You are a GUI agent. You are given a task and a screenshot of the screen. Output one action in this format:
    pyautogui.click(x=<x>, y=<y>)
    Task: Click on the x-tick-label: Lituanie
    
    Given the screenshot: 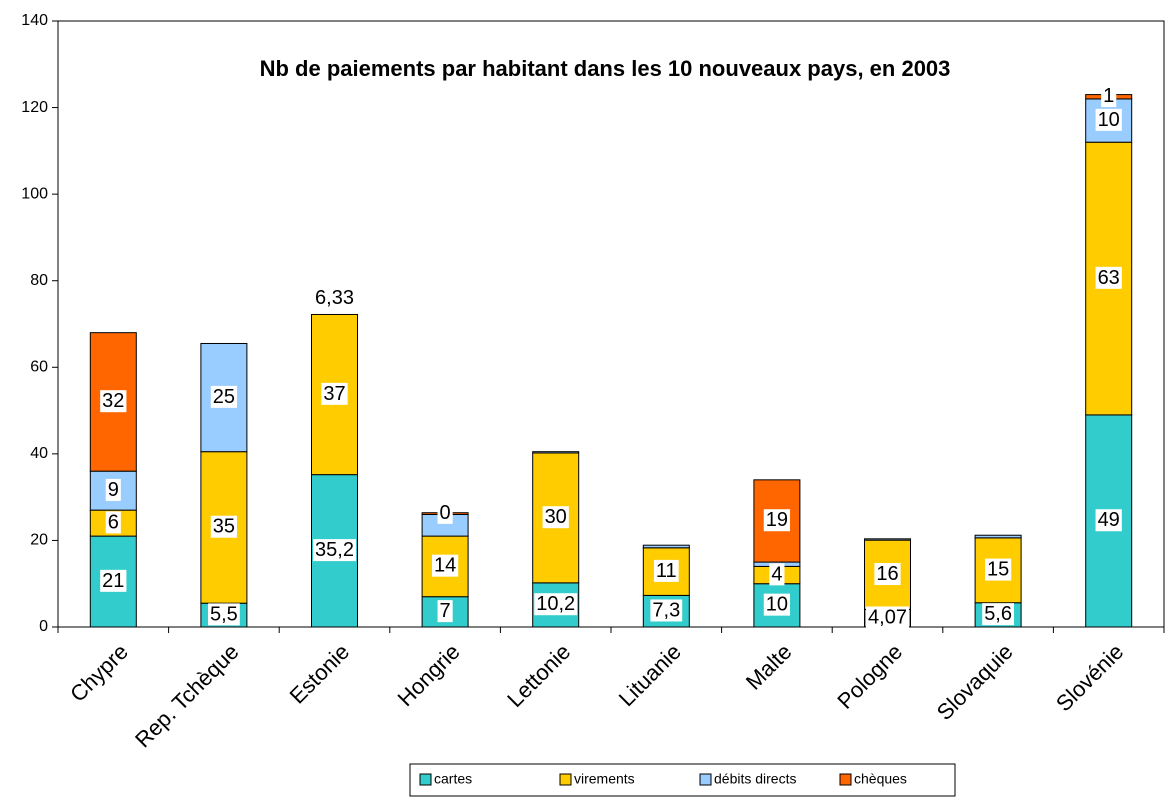 What is the action you would take?
    pyautogui.click(x=650, y=675)
    